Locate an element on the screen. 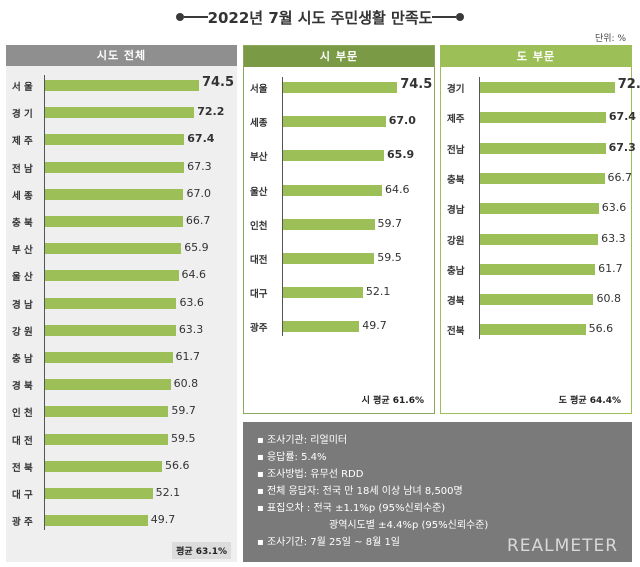 This screenshot has height=567, width=640. category-label: 부 산 is located at coordinates (22, 251).